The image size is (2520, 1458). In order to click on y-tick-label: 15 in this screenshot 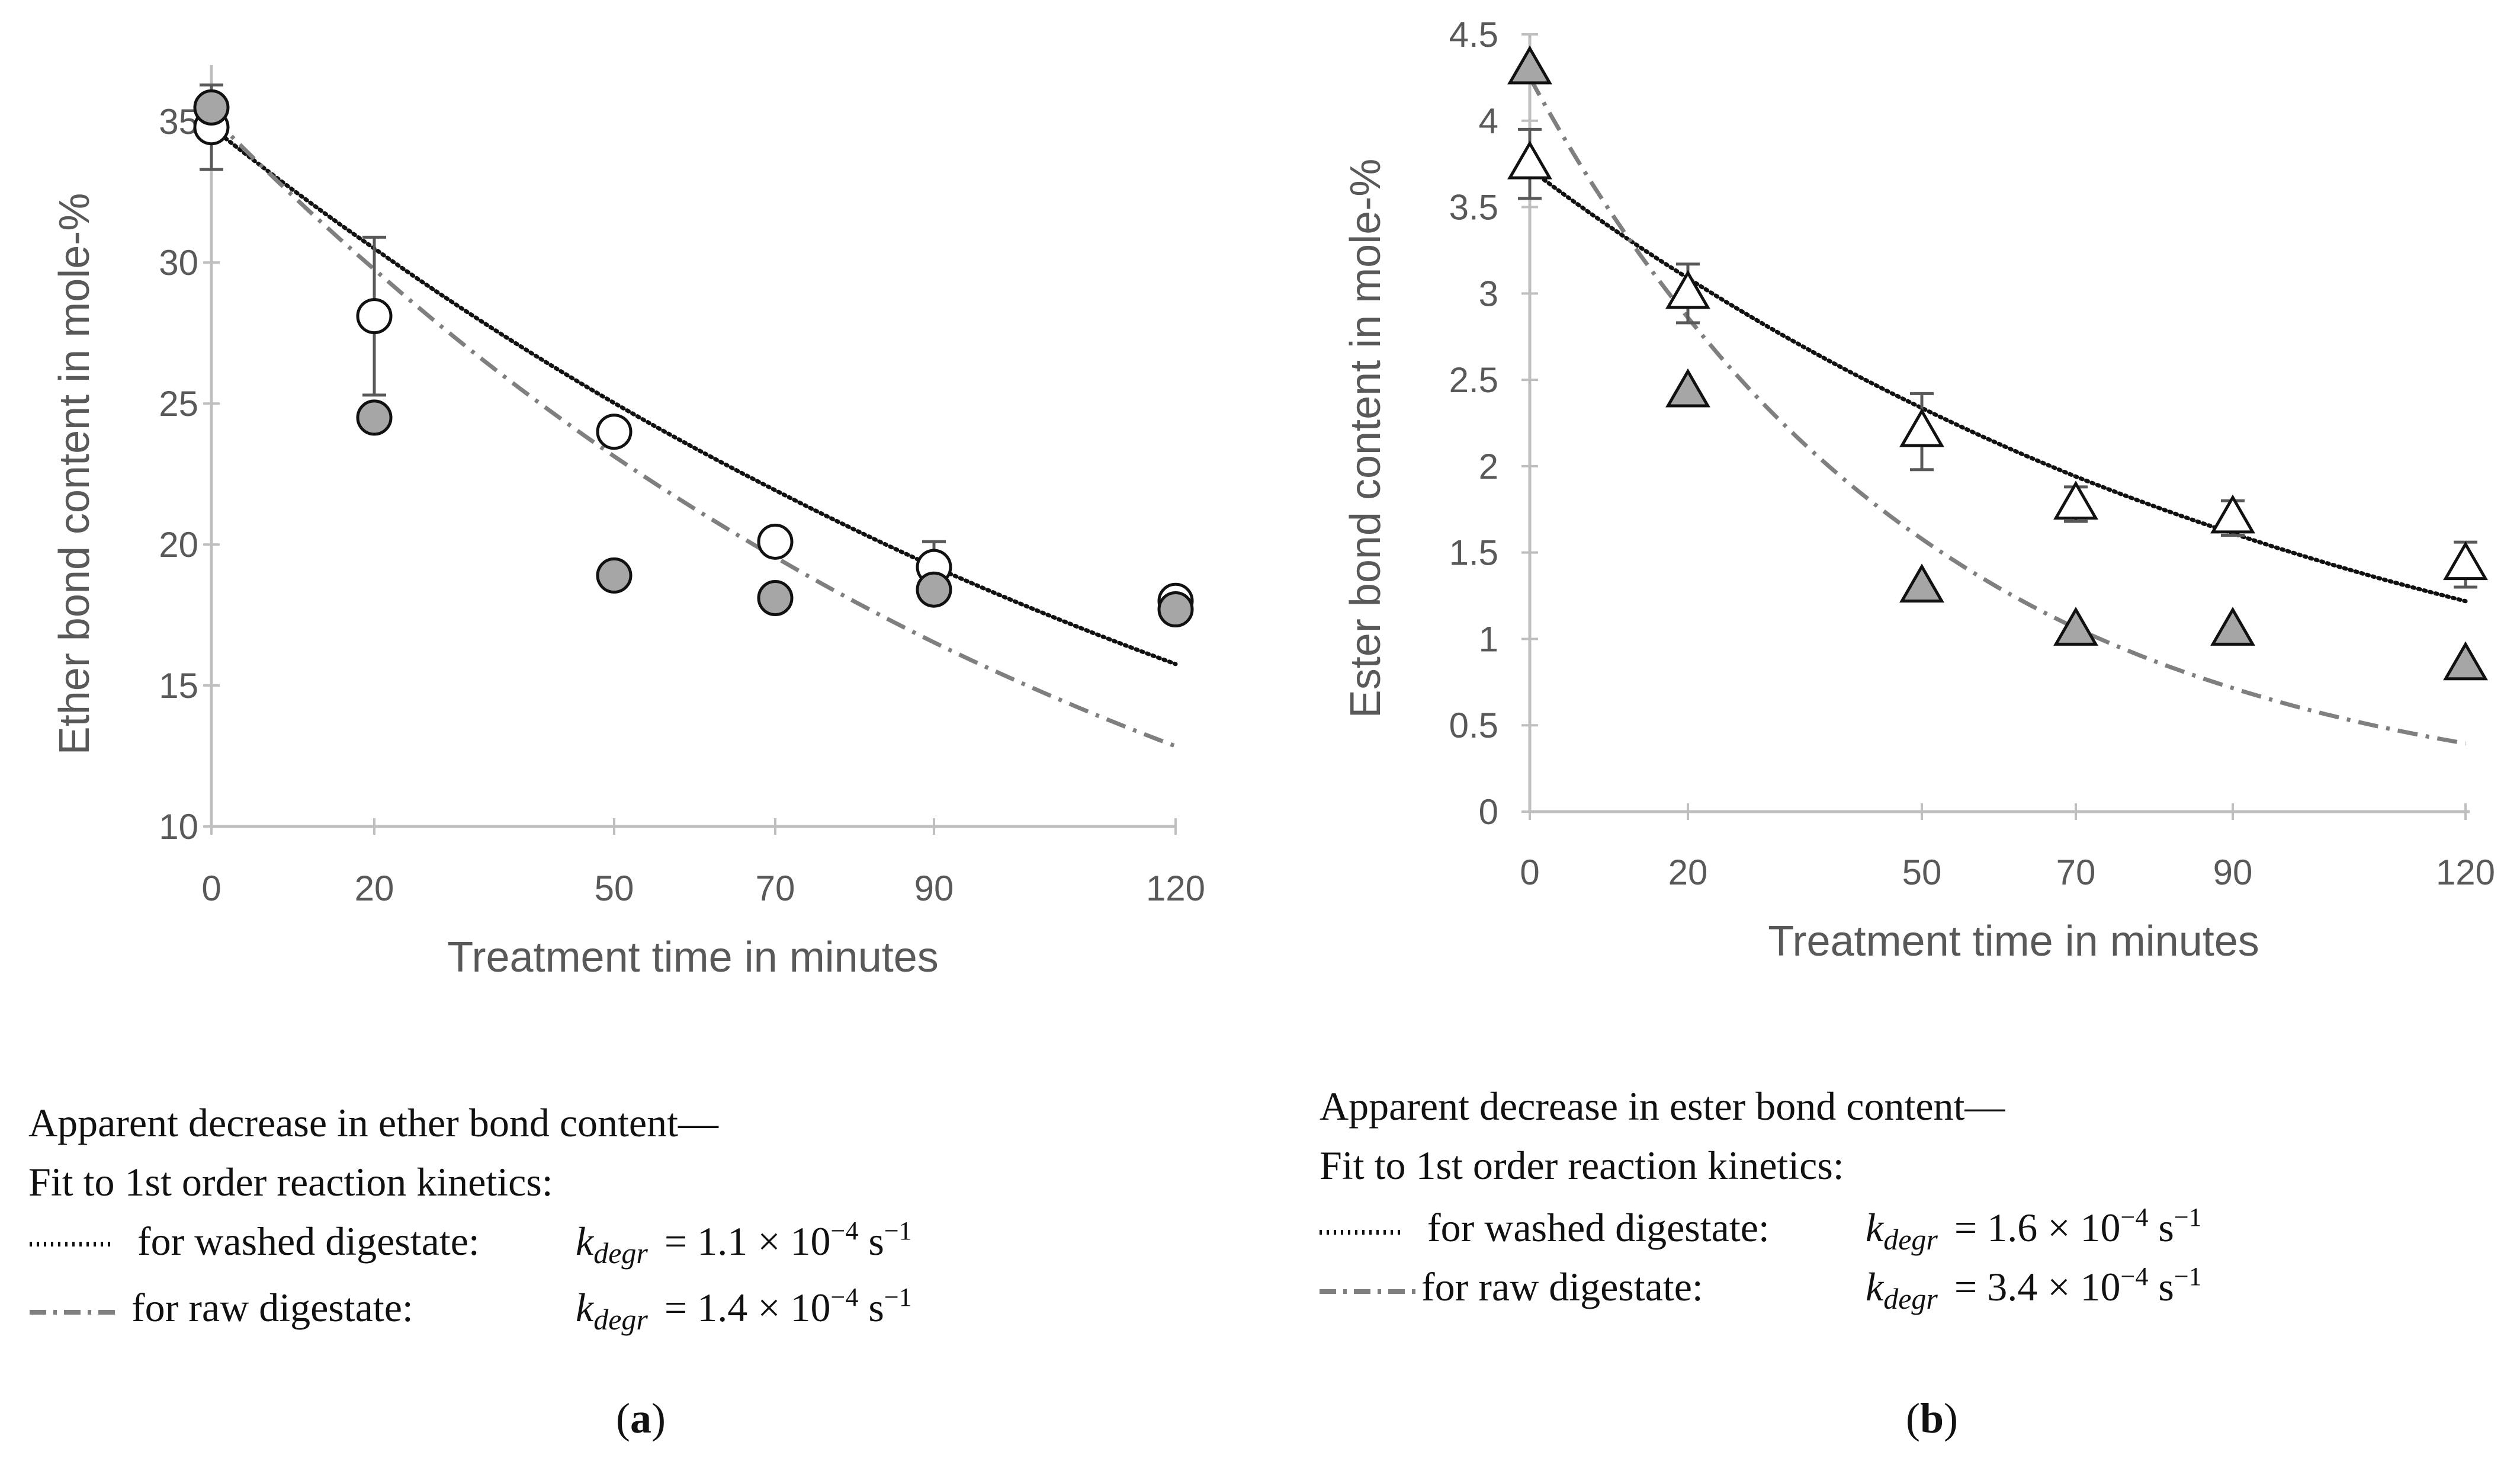, I will do `click(178, 686)`.